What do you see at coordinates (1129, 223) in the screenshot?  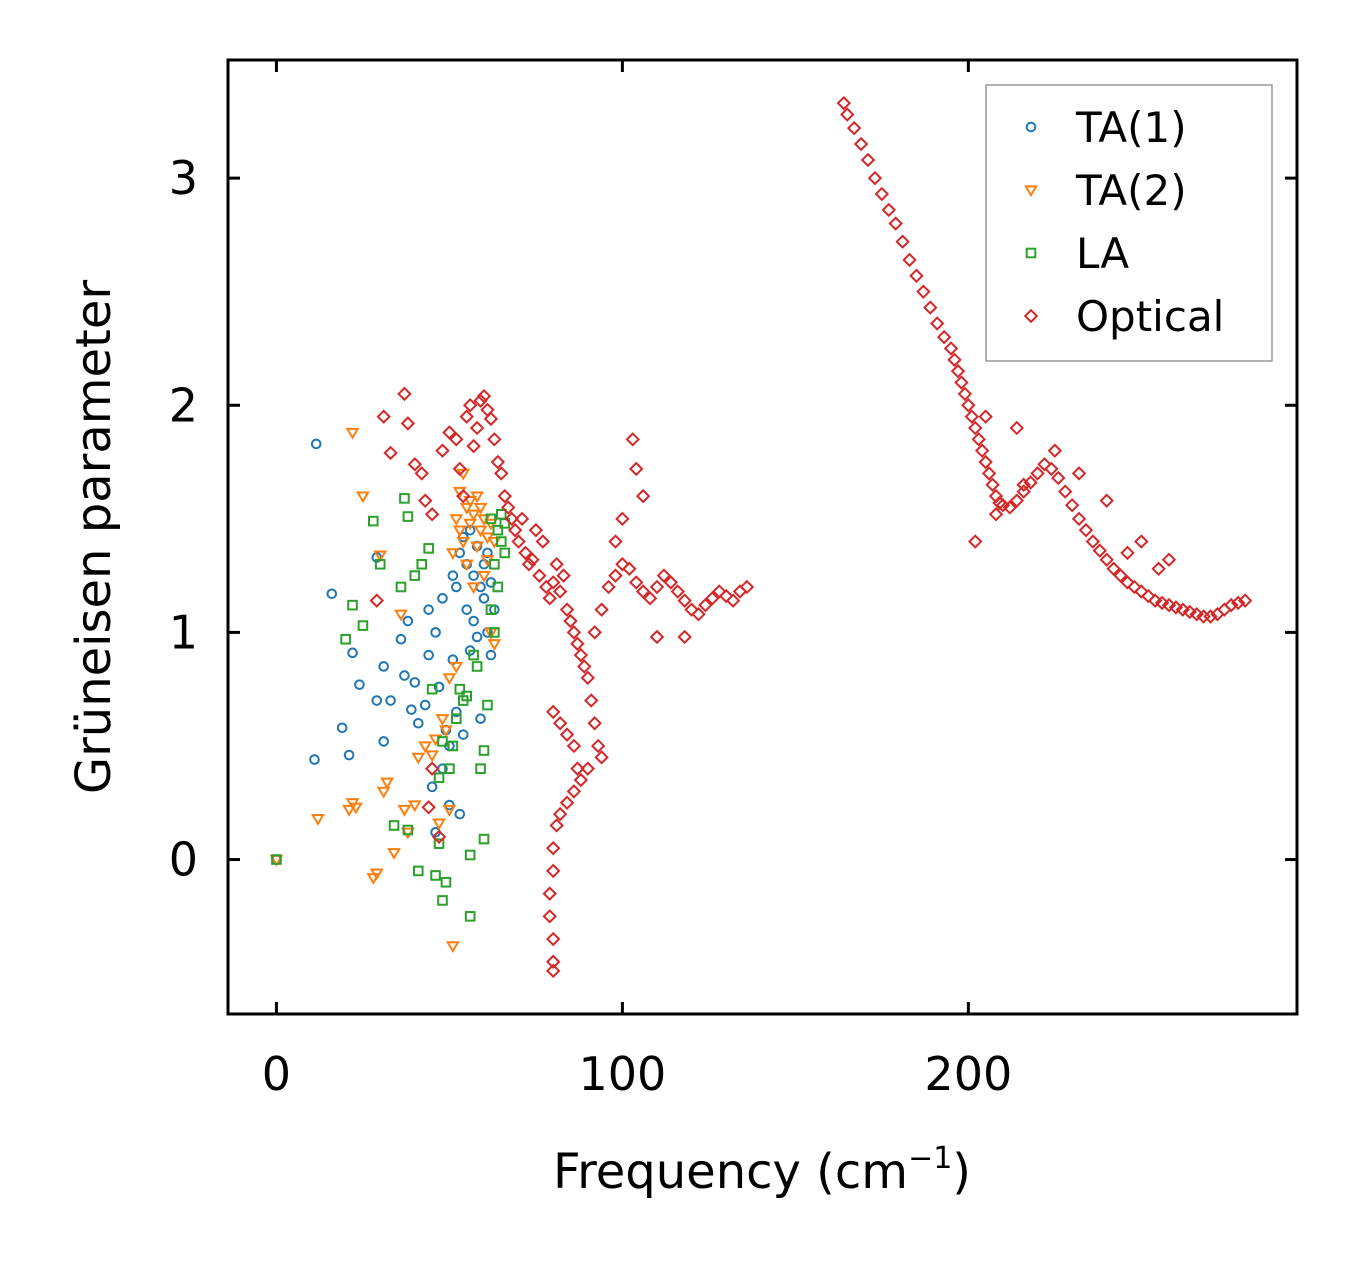 I see `legend: TA(1) TA(2) LA Optical` at bounding box center [1129, 223].